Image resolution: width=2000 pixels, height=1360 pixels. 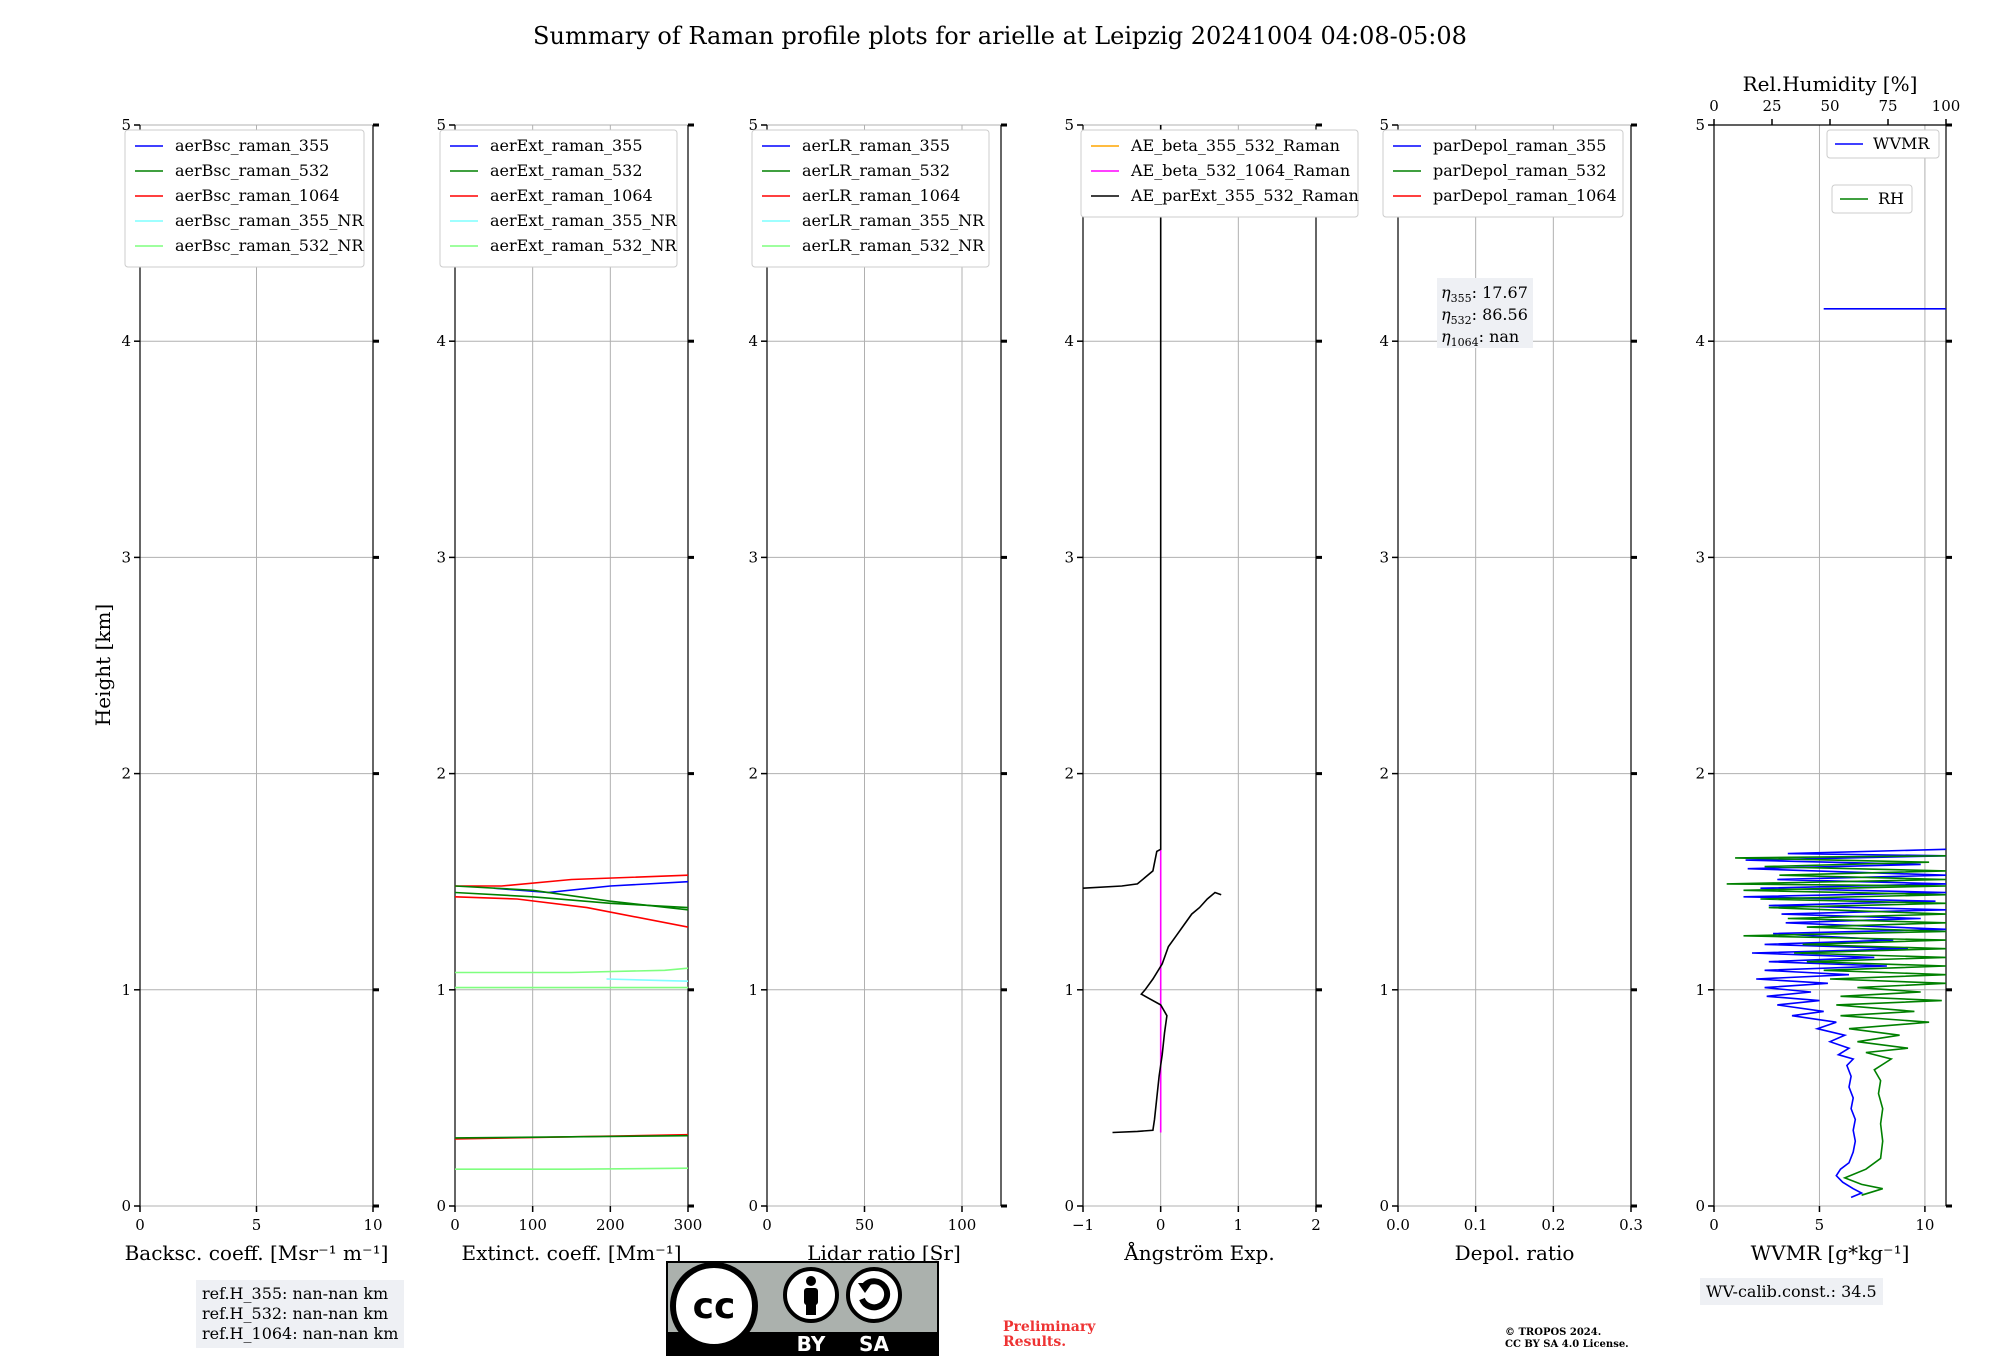 What do you see at coordinates (295, 1293) in the screenshot?
I see `ref-height-355: ref.H_355: nan-nan km` at bounding box center [295, 1293].